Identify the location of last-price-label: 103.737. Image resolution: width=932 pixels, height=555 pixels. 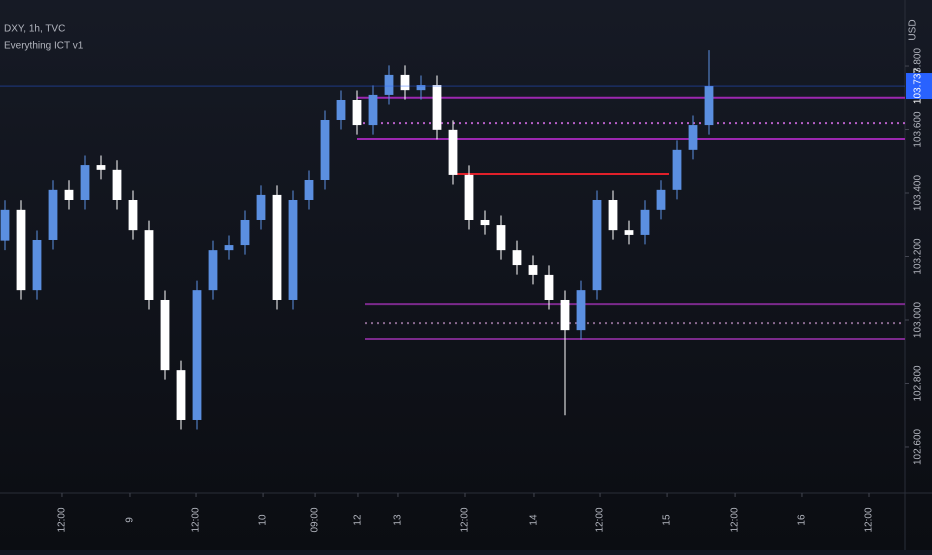
(918, 86).